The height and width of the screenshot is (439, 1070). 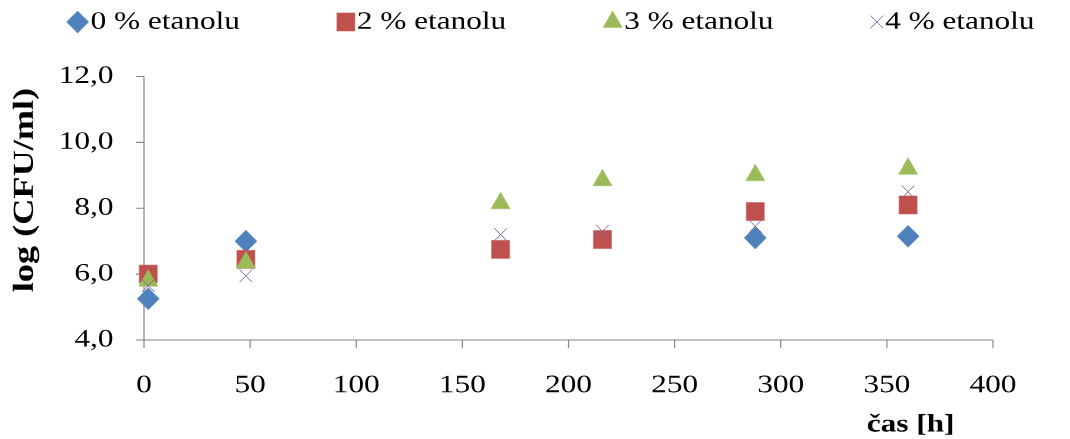 What do you see at coordinates (87, 142) in the screenshot?
I see `y-tick-label: 10,0` at bounding box center [87, 142].